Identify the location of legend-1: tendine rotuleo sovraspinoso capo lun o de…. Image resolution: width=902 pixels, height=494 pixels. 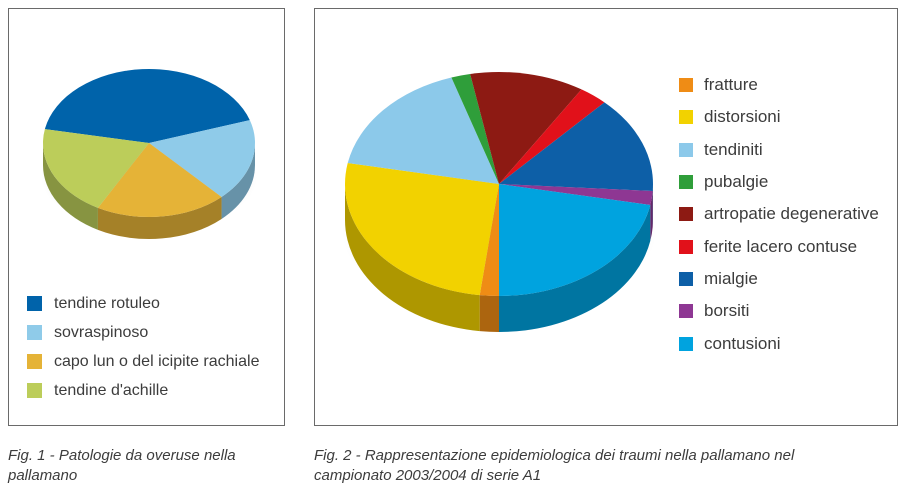
(143, 347).